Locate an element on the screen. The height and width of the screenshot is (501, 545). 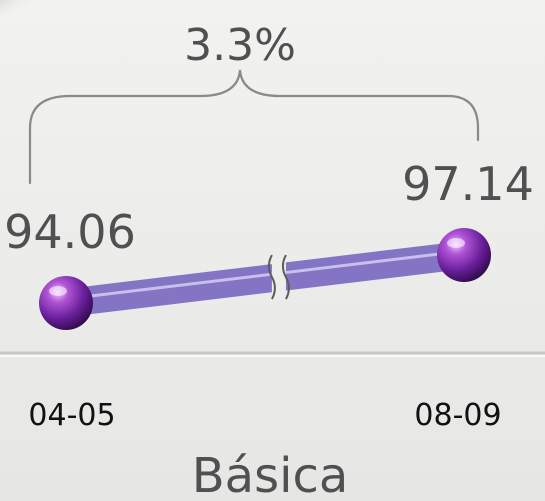
chart-title: Básica is located at coordinates (270, 474).